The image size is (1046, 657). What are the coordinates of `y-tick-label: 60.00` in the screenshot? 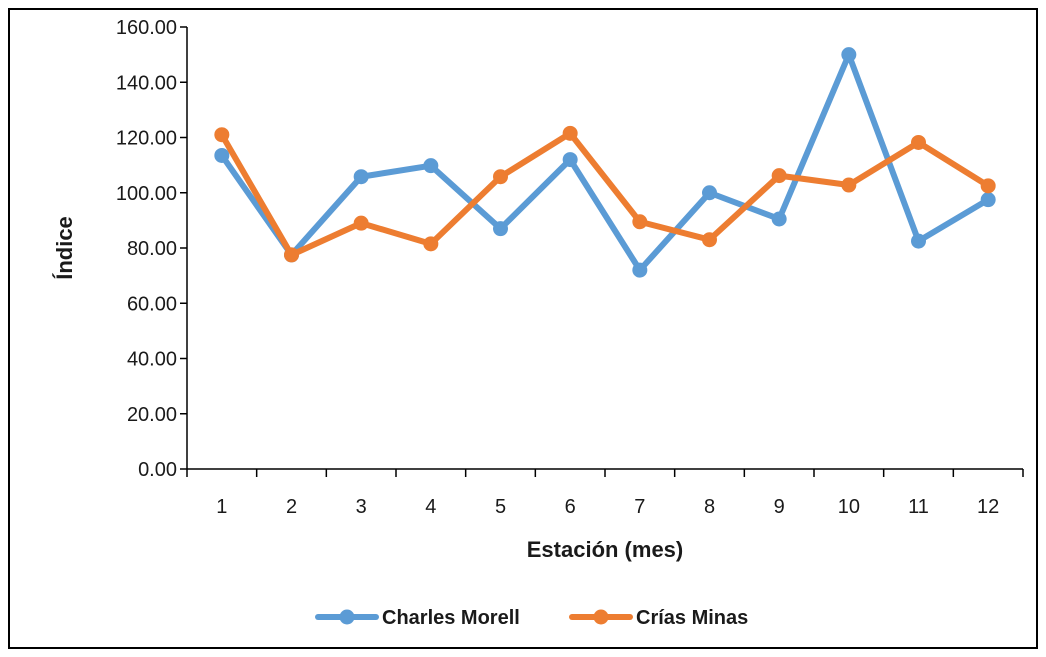 It's located at (152, 304).